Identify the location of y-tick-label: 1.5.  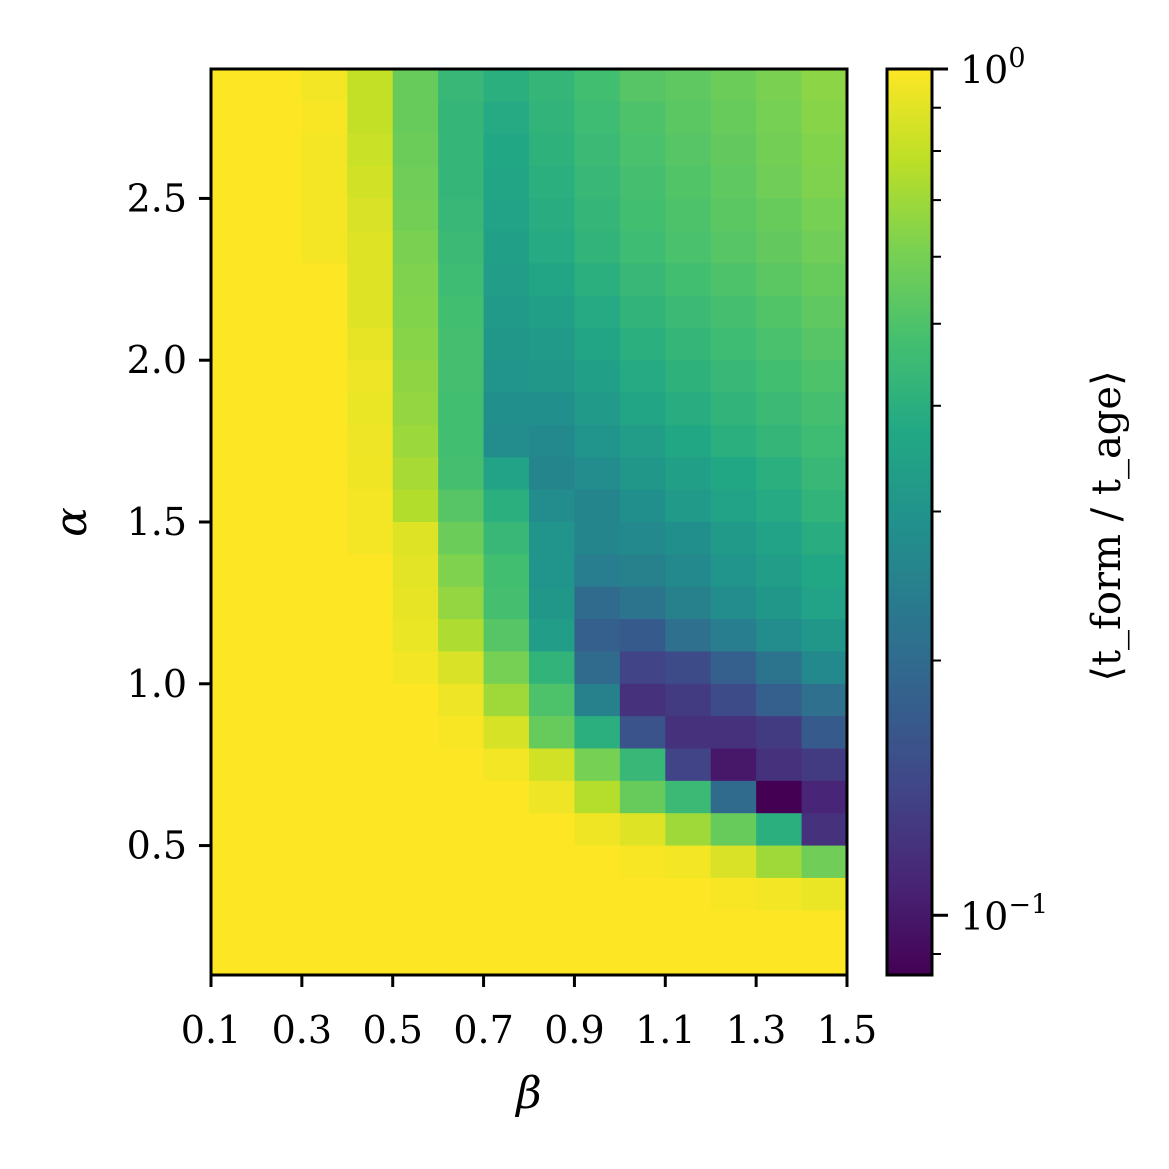
(157, 522).